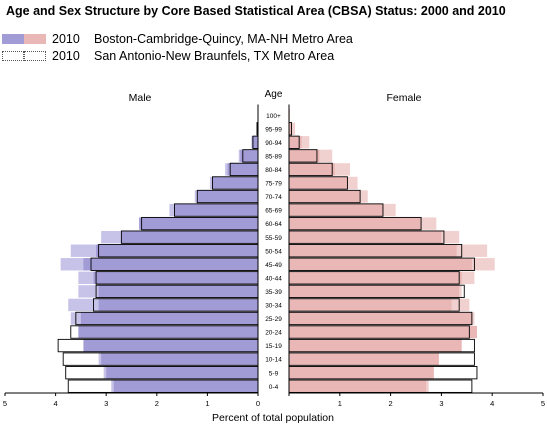 Image resolution: width=547 pixels, height=427 pixels. I want to click on legend-swatch-female, so click(35, 38).